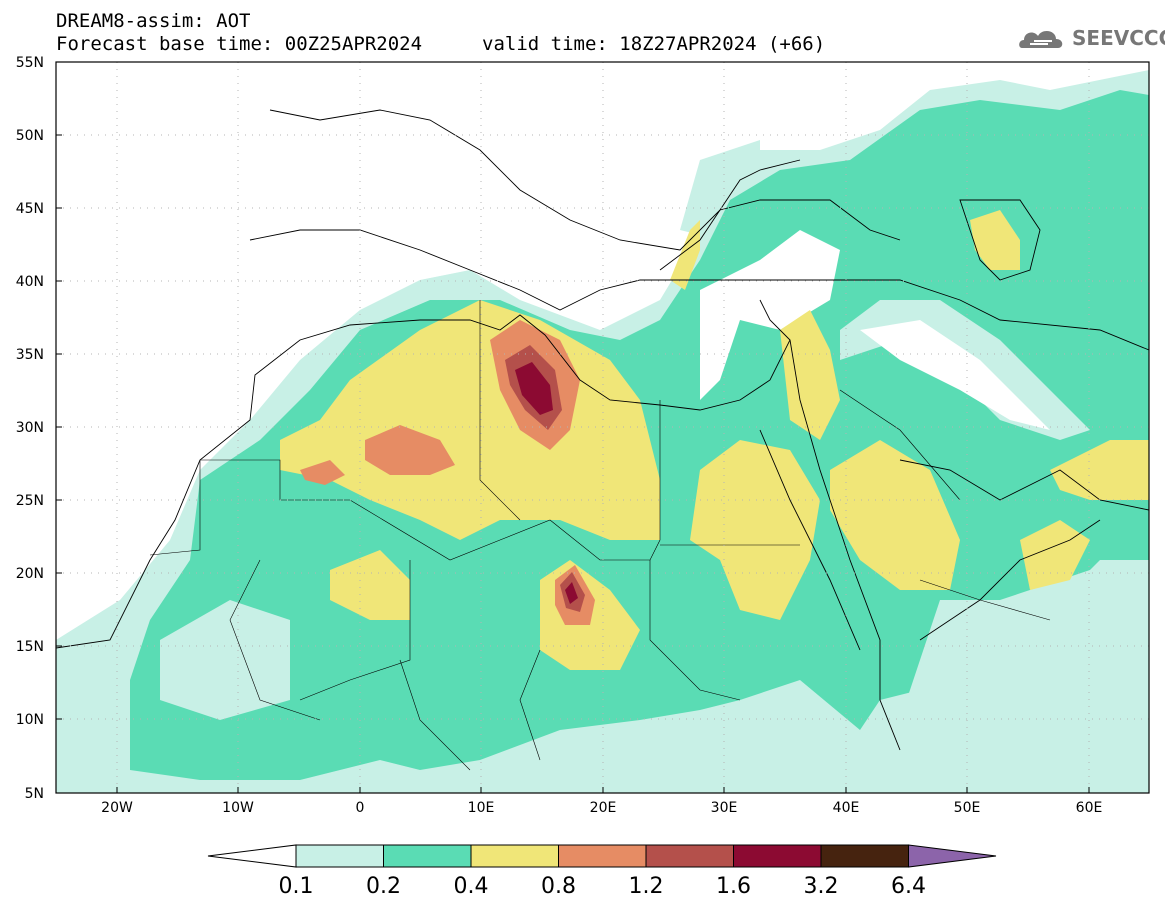 Image resolution: width=1165 pixels, height=905 pixels. I want to click on colorbar-label: 0.2, so click(383, 886).